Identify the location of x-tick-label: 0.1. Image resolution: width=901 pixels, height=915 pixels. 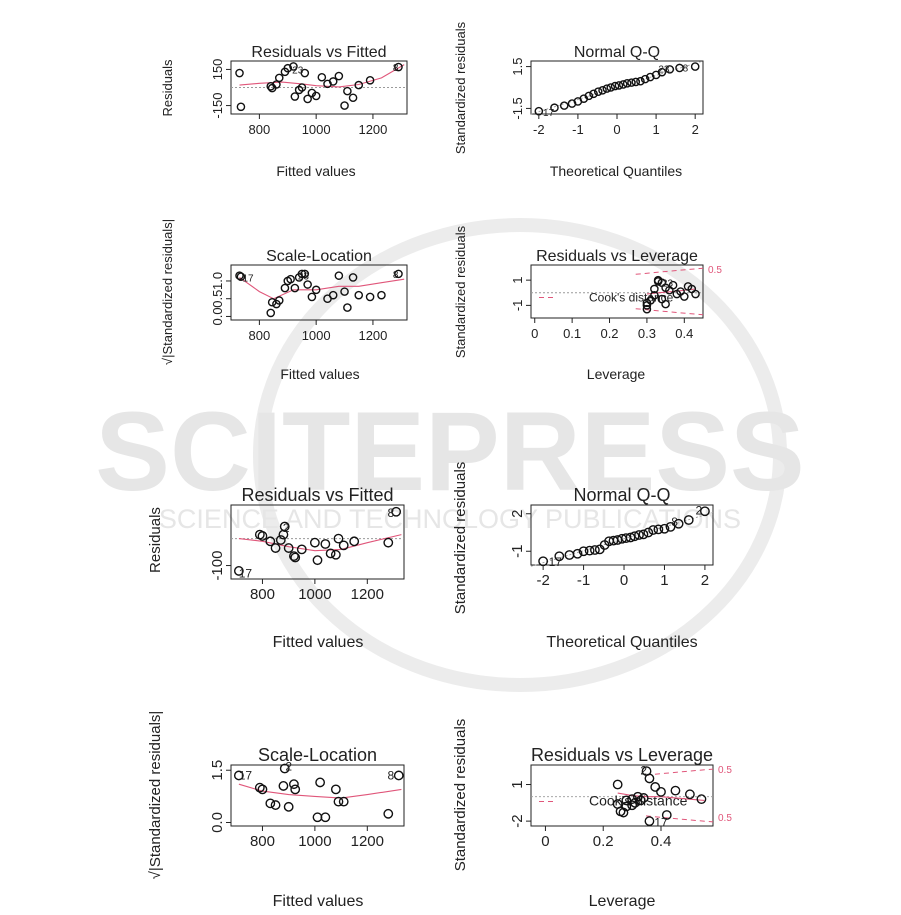
(572, 333).